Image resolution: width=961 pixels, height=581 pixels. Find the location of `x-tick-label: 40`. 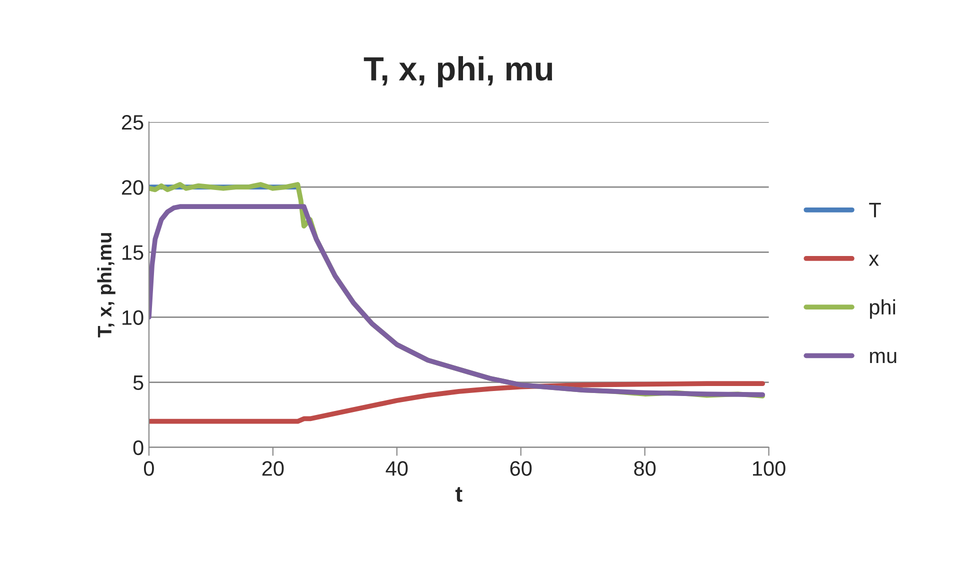

x-tick-label: 40 is located at coordinates (397, 468).